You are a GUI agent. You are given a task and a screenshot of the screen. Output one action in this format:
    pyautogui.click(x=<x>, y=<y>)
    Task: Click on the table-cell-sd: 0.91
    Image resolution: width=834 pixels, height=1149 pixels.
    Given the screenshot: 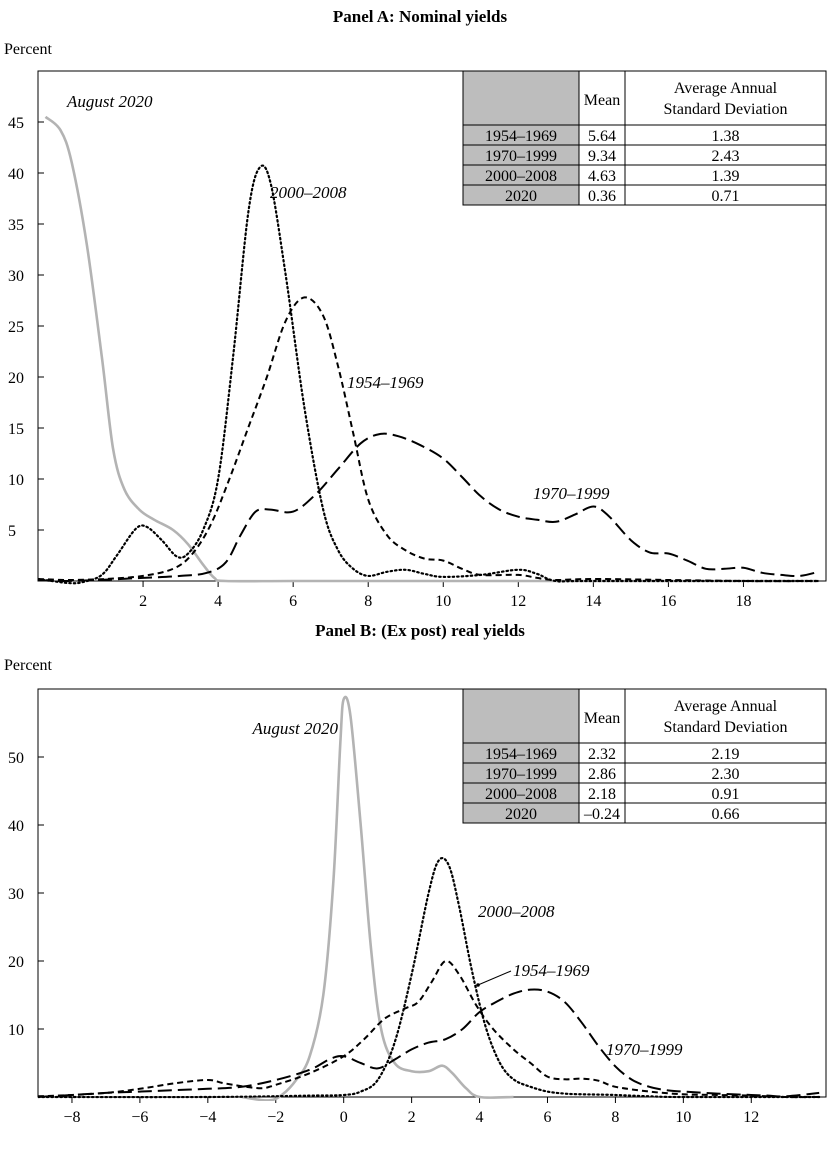 What is the action you would take?
    pyautogui.click(x=726, y=794)
    